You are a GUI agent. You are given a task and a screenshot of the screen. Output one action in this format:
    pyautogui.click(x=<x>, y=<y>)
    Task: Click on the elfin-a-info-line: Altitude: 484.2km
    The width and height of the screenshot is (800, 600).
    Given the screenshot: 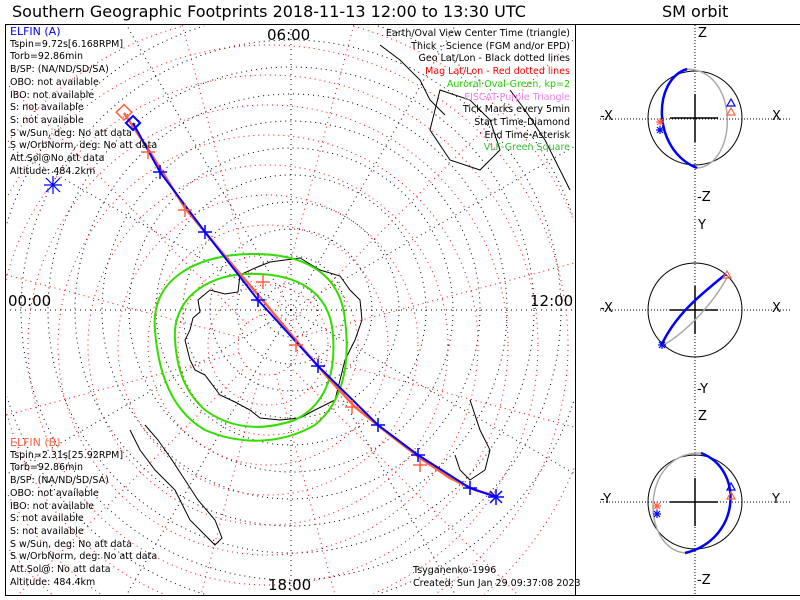 What is the action you would take?
    pyautogui.click(x=53, y=171)
    